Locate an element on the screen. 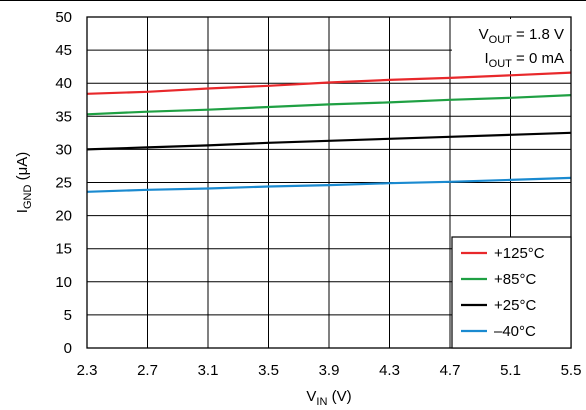  y-tick-label: 15 is located at coordinates (63, 249).